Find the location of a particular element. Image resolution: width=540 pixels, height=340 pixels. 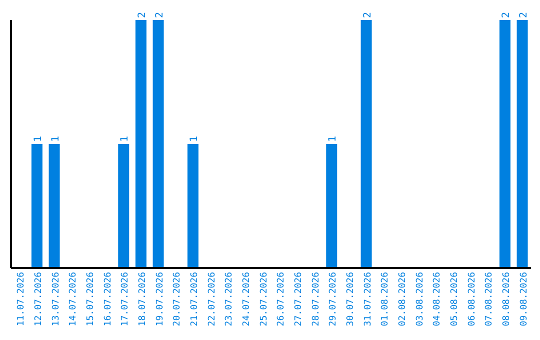

x-tick-label: 08.08.2026 is located at coordinates (507, 299).